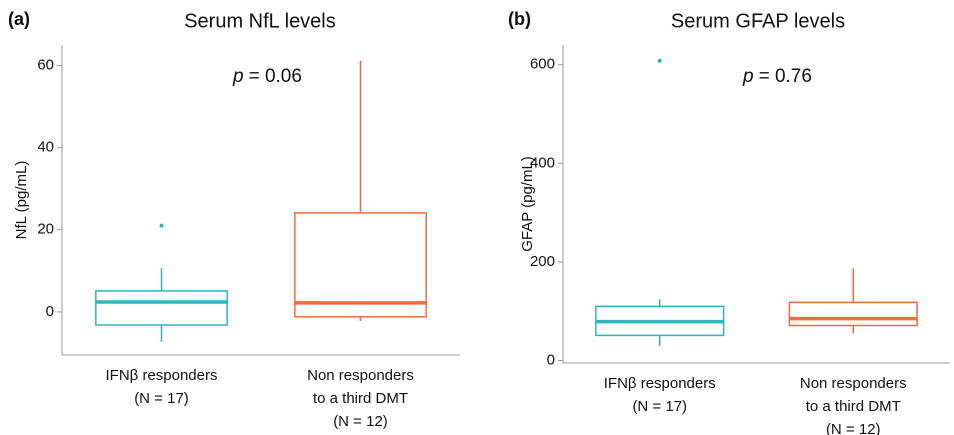 The width and height of the screenshot is (954, 435). What do you see at coordinates (260, 21) in the screenshot?
I see `chart-title: Serum NfL levels` at bounding box center [260, 21].